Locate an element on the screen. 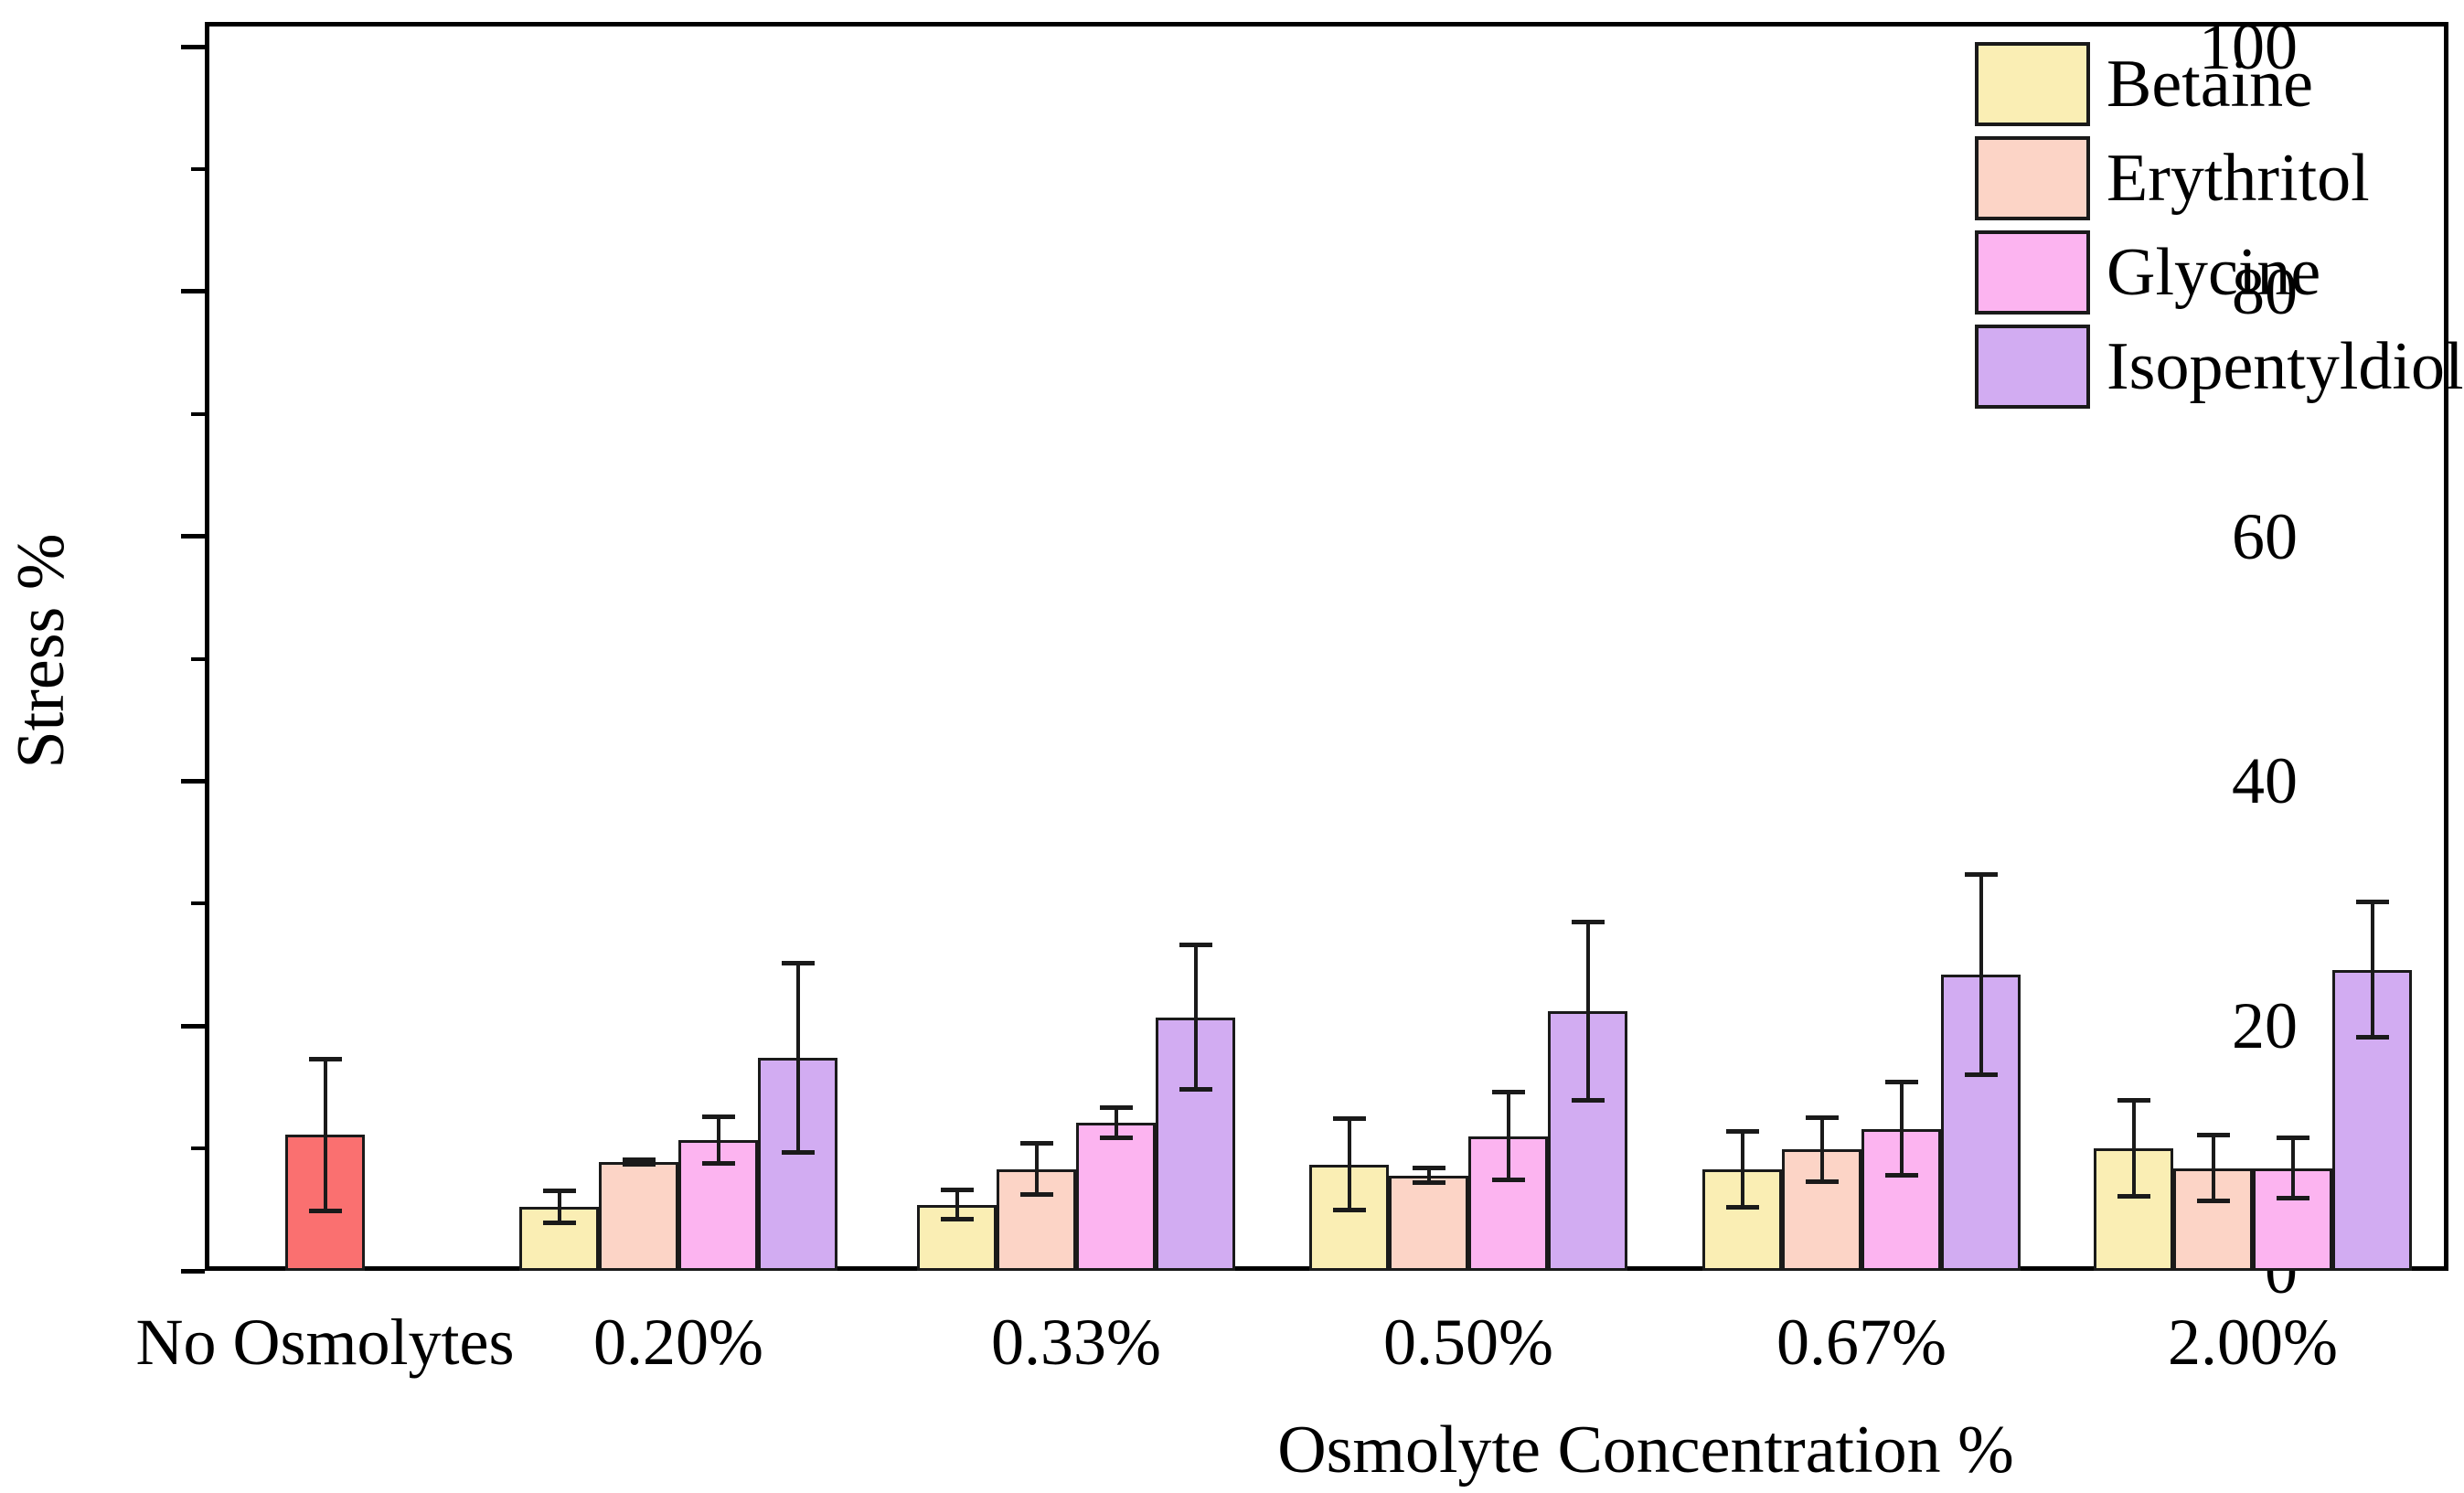 Image resolution: width=2464 pixels, height=1493 pixels. legend-swatch-isopentyldiol is located at coordinates (2032, 367).